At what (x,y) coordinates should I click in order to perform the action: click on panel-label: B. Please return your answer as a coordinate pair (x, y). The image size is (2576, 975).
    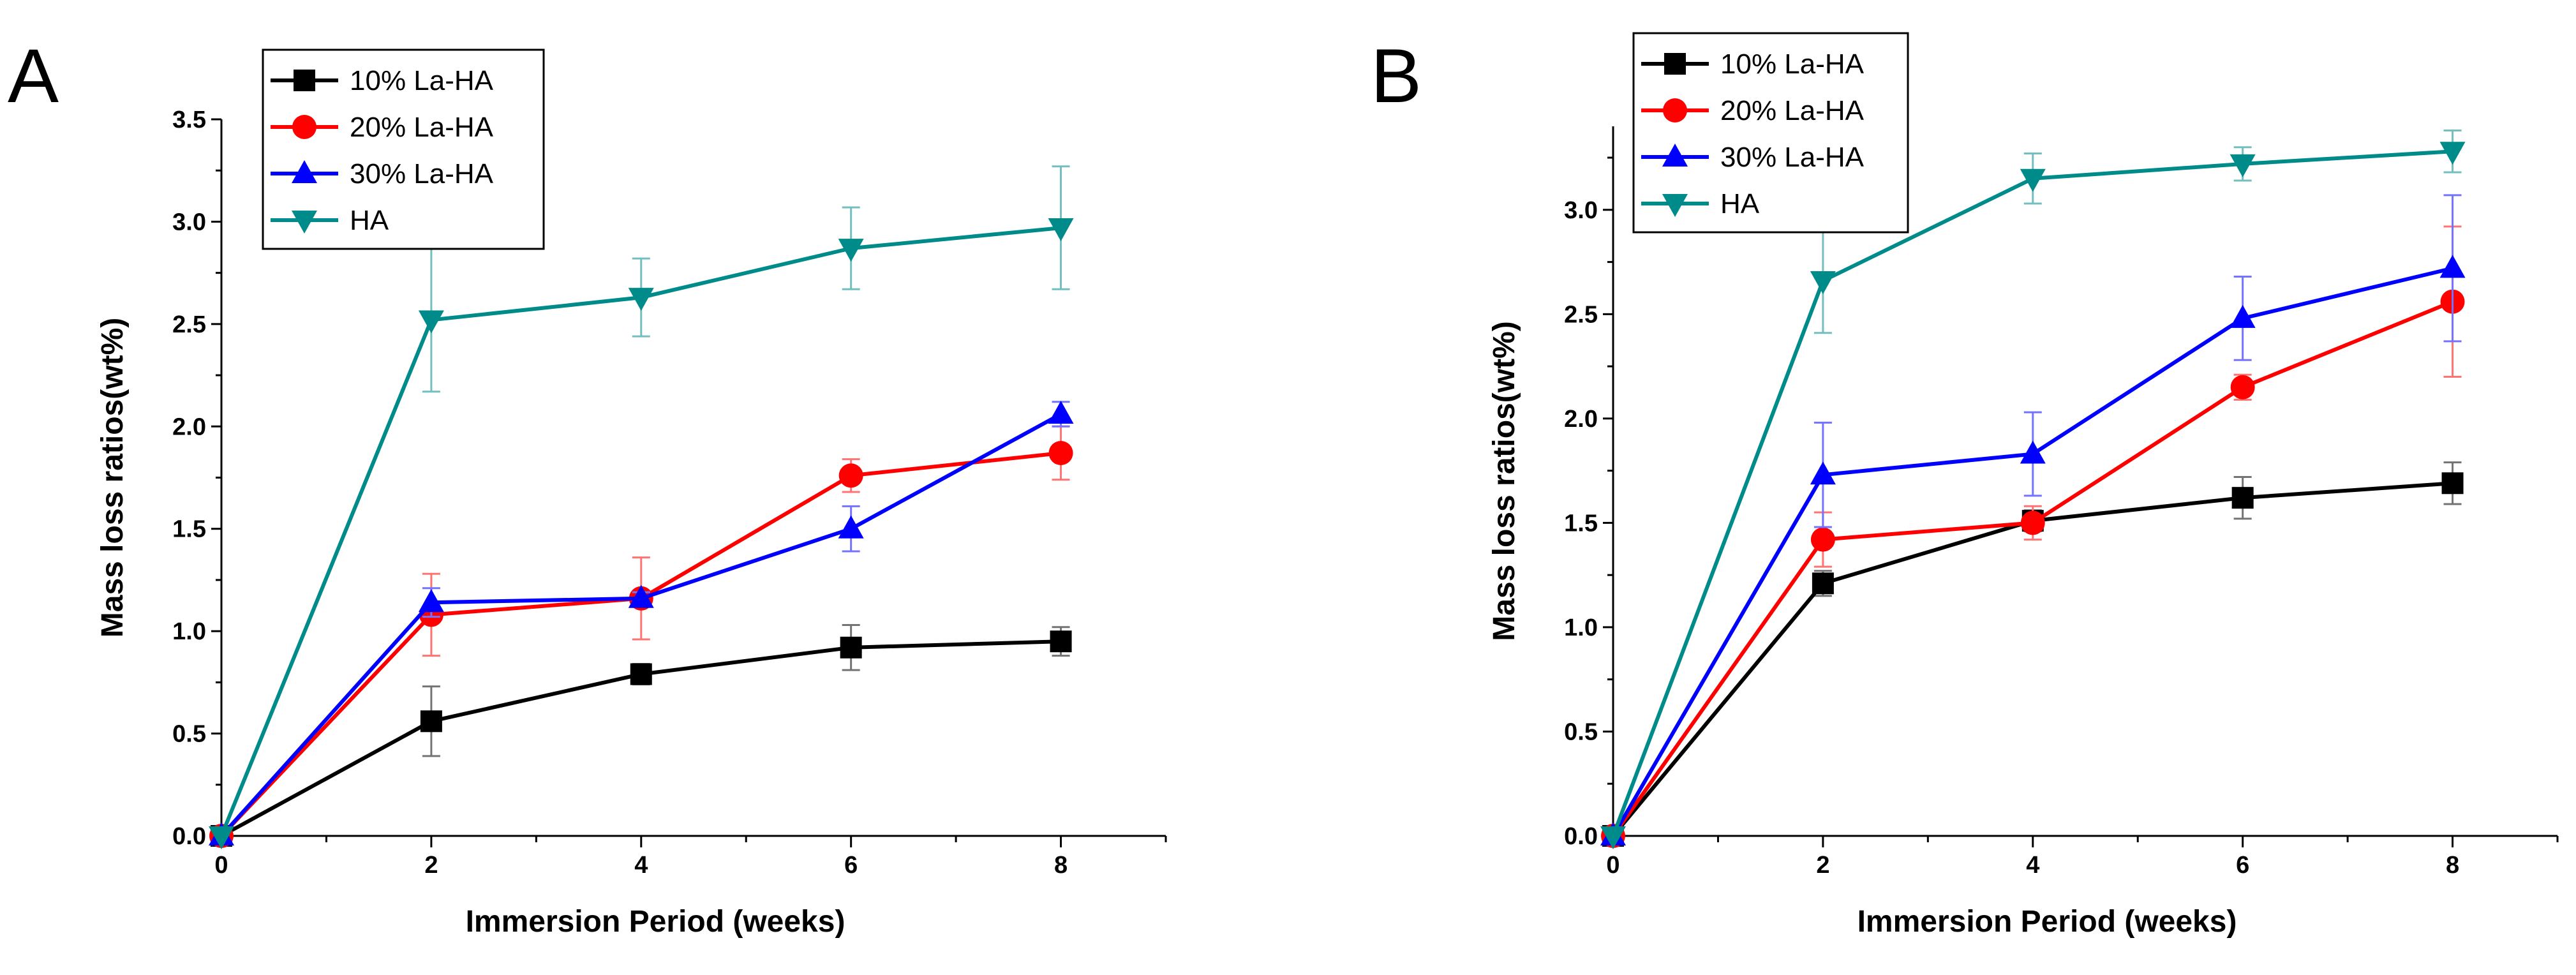
    Looking at the image, I should click on (1396, 76).